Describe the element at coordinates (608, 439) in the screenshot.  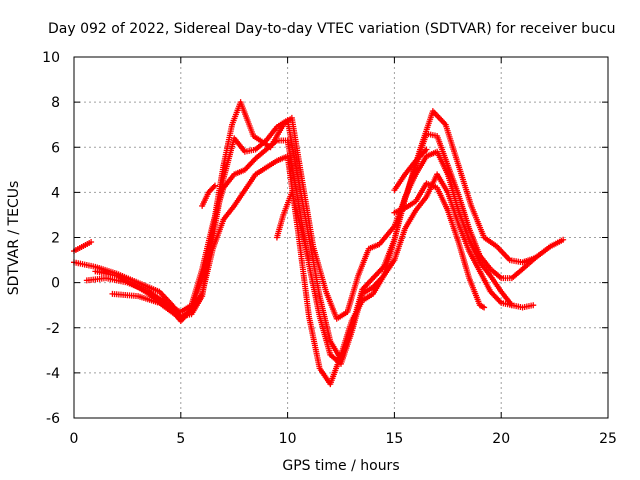
I see `x-tick-label: 25` at that location.